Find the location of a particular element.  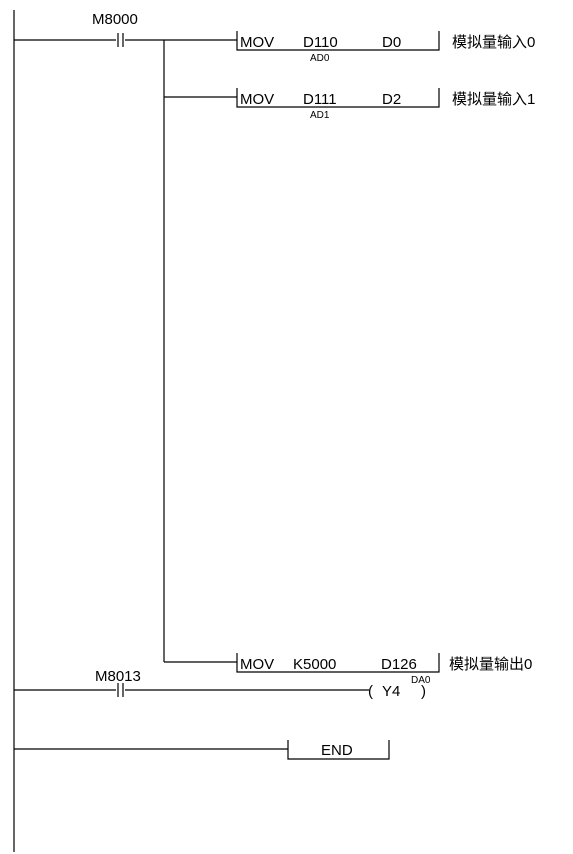

src: K5000 is located at coordinates (314, 664).